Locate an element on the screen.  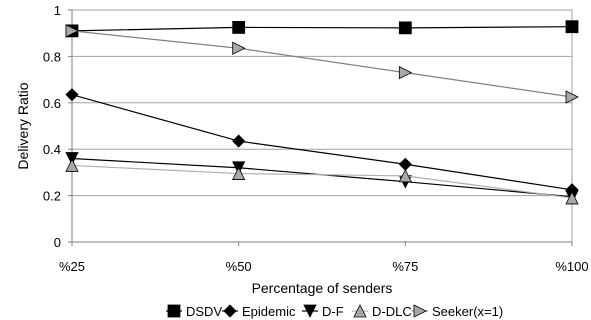
x-tick-label-0: %25 is located at coordinates (72, 266).